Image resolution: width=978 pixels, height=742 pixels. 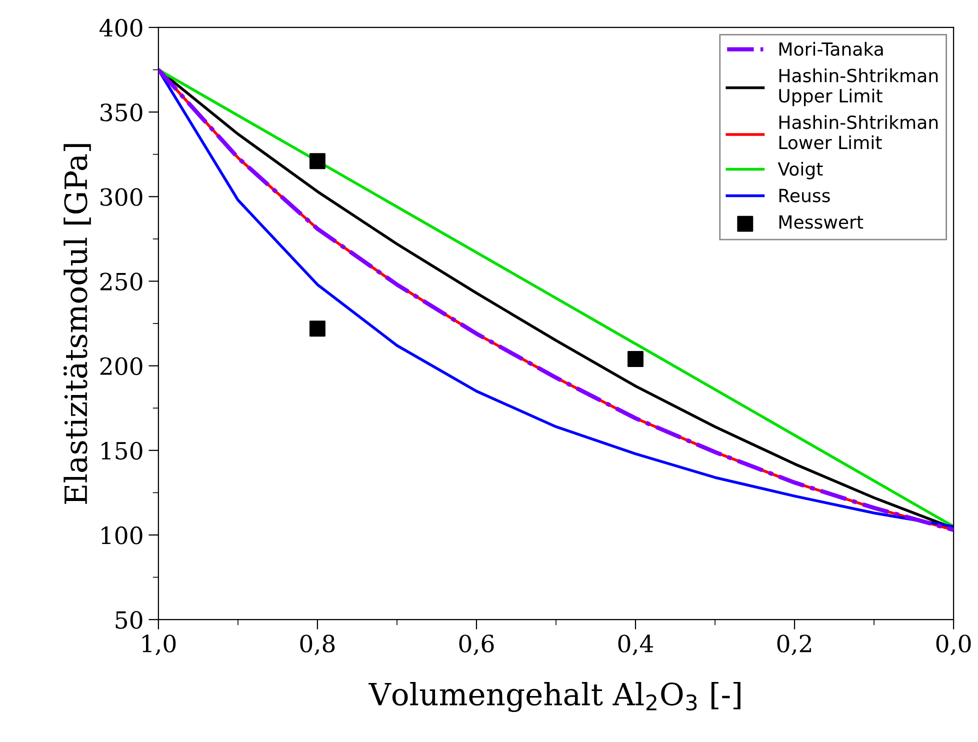 I want to click on legend-label: Messwert, so click(x=821, y=222).